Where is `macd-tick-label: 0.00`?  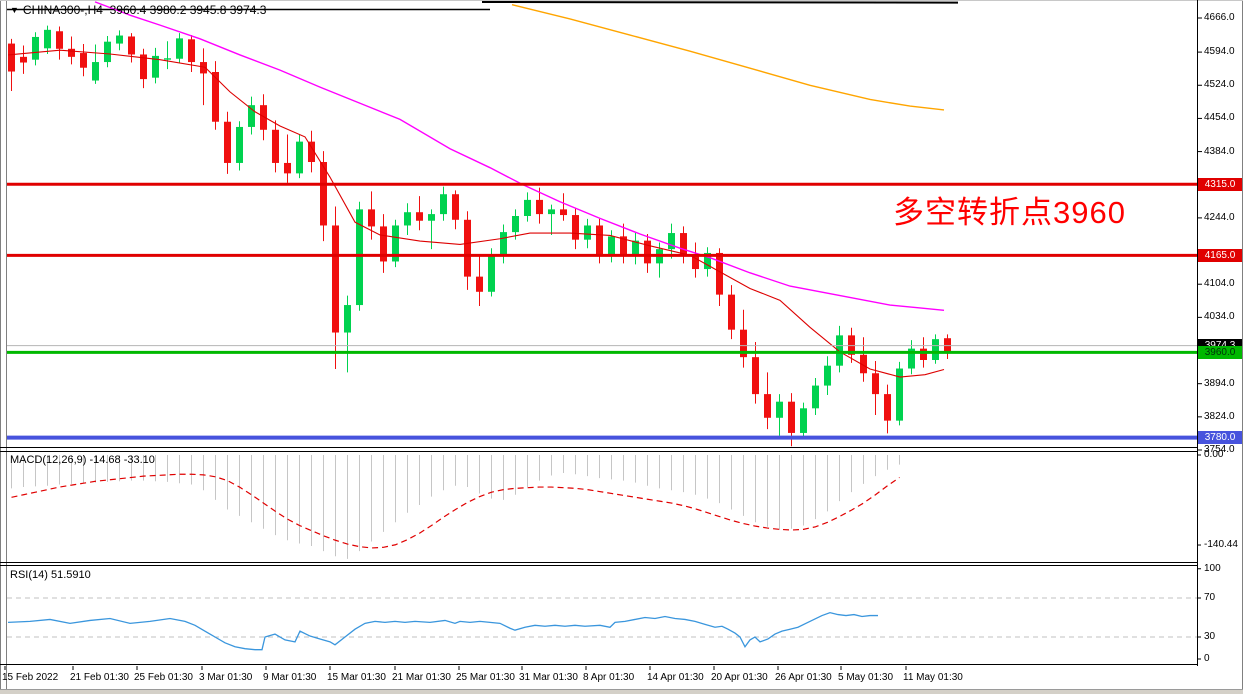 macd-tick-label: 0.00 is located at coordinates (1214, 454).